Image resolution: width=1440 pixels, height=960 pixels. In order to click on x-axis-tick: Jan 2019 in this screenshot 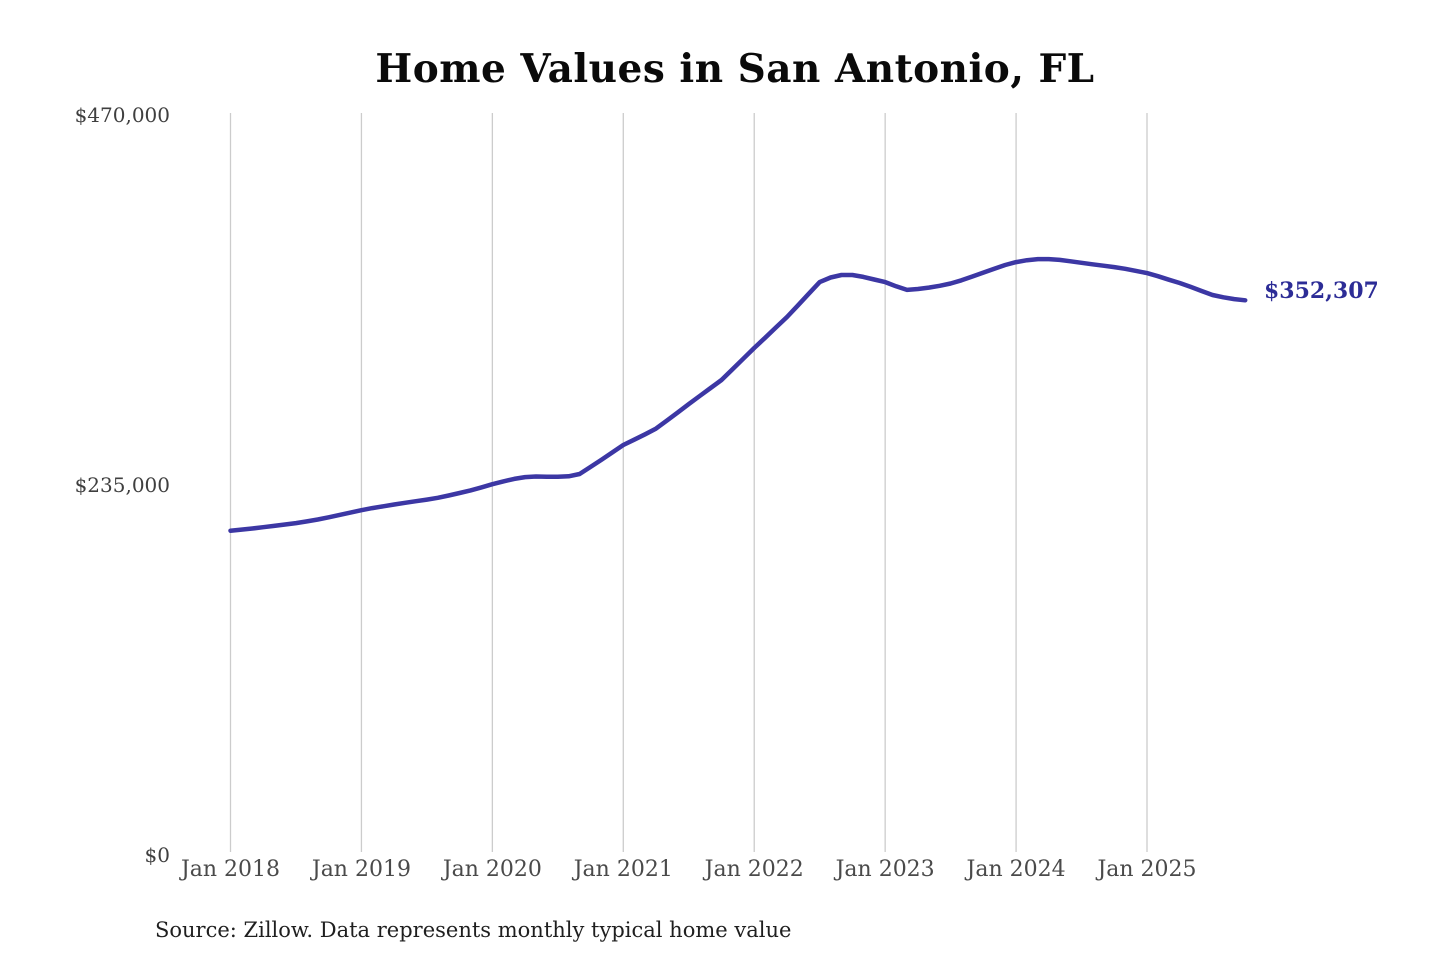, I will do `click(361, 869)`.